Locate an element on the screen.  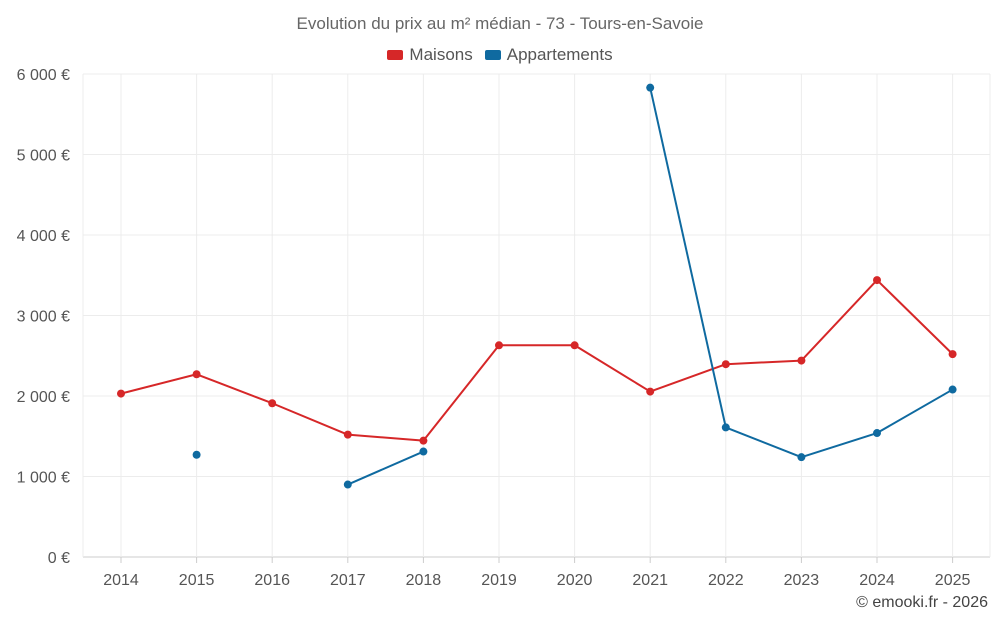
series-line-appartements is located at coordinates (385, 468).